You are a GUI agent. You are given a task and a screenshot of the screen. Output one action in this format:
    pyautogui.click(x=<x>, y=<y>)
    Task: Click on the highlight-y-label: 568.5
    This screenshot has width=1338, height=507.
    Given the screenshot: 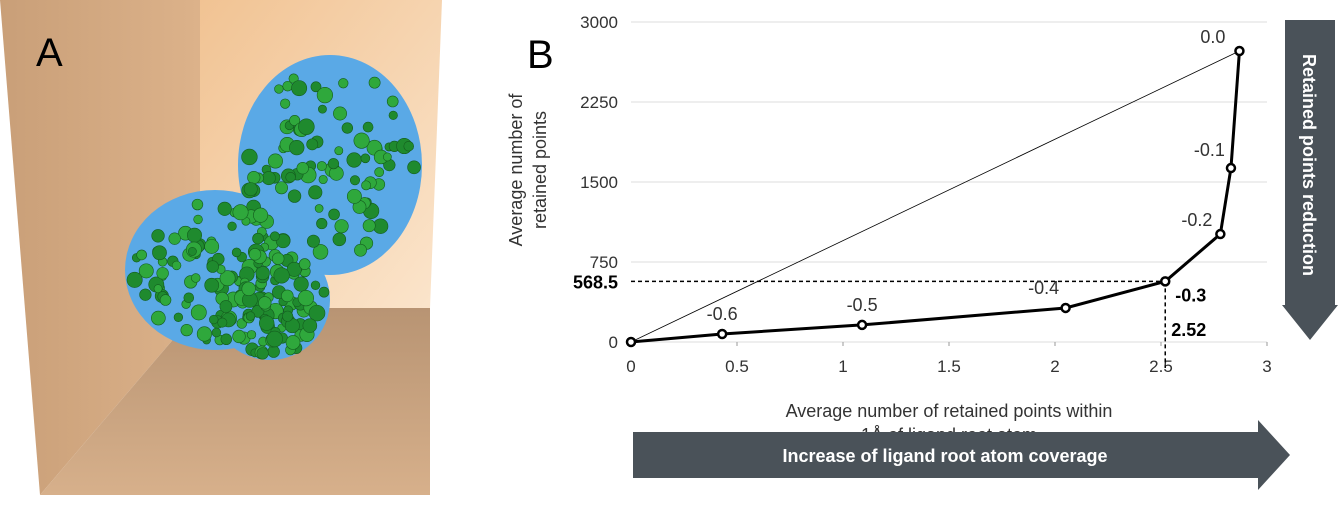 What is the action you would take?
    pyautogui.click(x=595, y=282)
    